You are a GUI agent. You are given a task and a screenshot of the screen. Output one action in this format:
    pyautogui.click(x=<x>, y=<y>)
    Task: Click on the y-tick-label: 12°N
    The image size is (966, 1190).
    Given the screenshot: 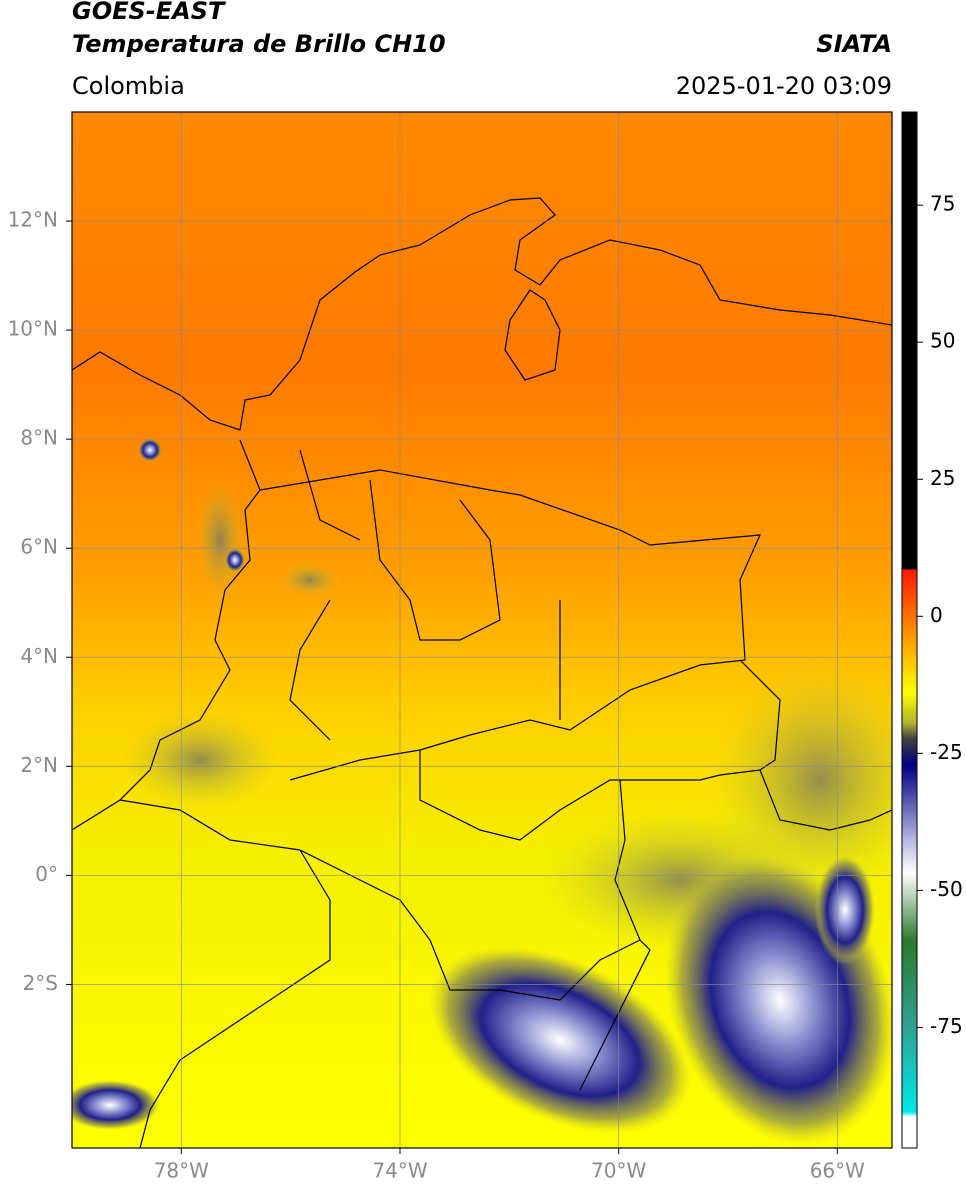 What is the action you would take?
    pyautogui.click(x=33, y=220)
    